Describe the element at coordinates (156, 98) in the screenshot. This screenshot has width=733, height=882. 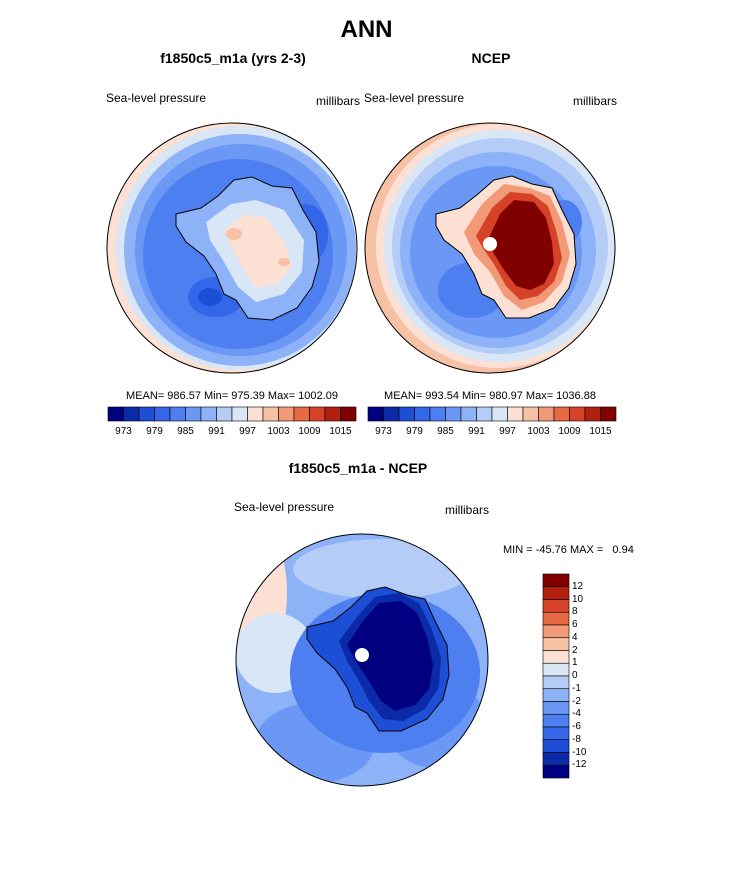
I see `model-variable-label: Sea-level pressure` at that location.